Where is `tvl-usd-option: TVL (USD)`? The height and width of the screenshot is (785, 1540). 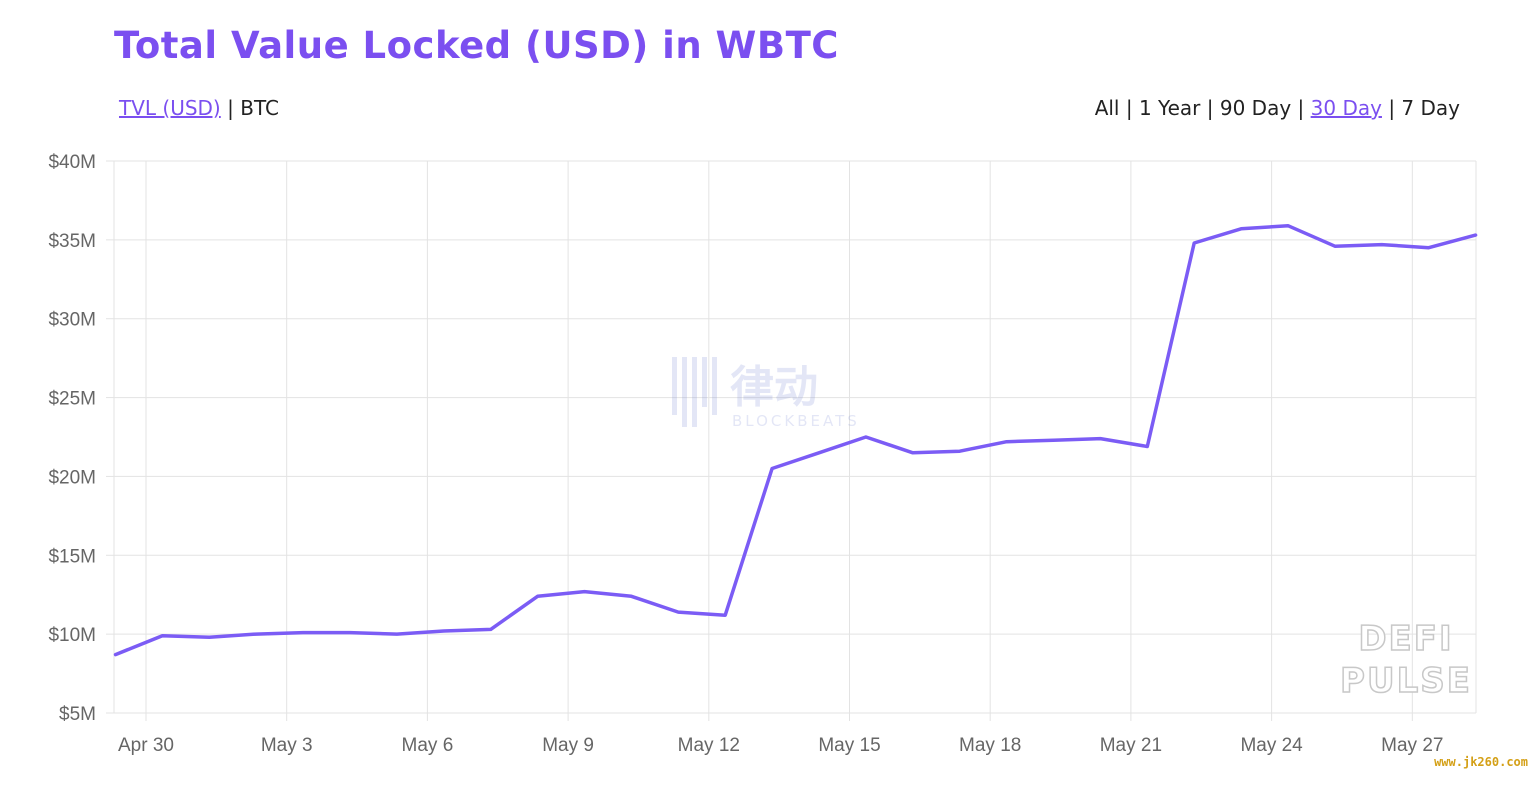
tvl-usd-option: TVL (USD) is located at coordinates (170, 108).